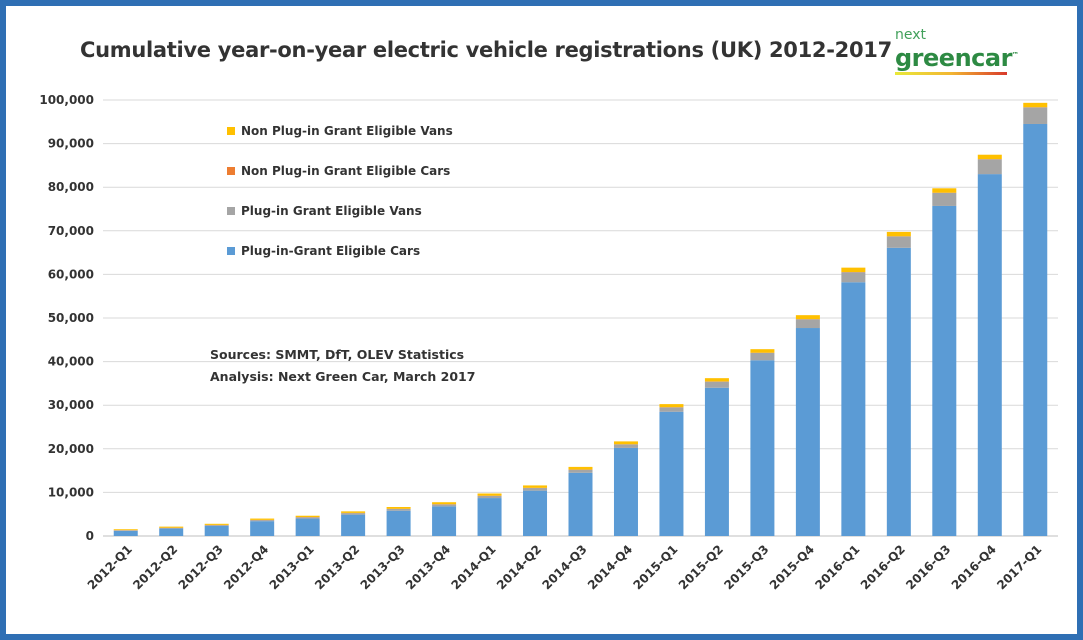 The height and width of the screenshot is (640, 1083). I want to click on x-tick-label: 2012-Q1, so click(110, 567).